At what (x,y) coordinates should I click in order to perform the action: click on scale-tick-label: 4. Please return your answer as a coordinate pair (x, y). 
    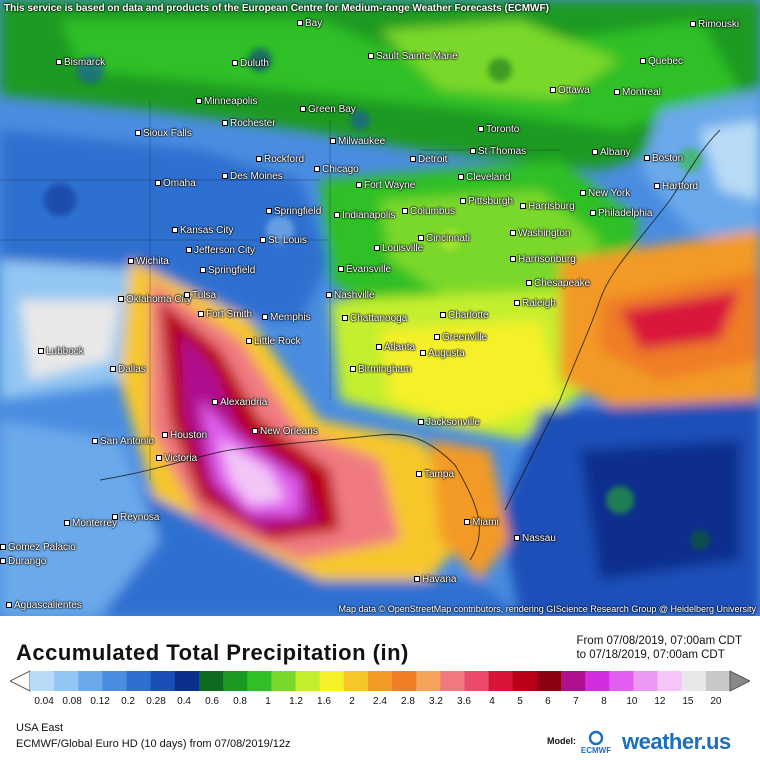
    Looking at the image, I should click on (492, 701).